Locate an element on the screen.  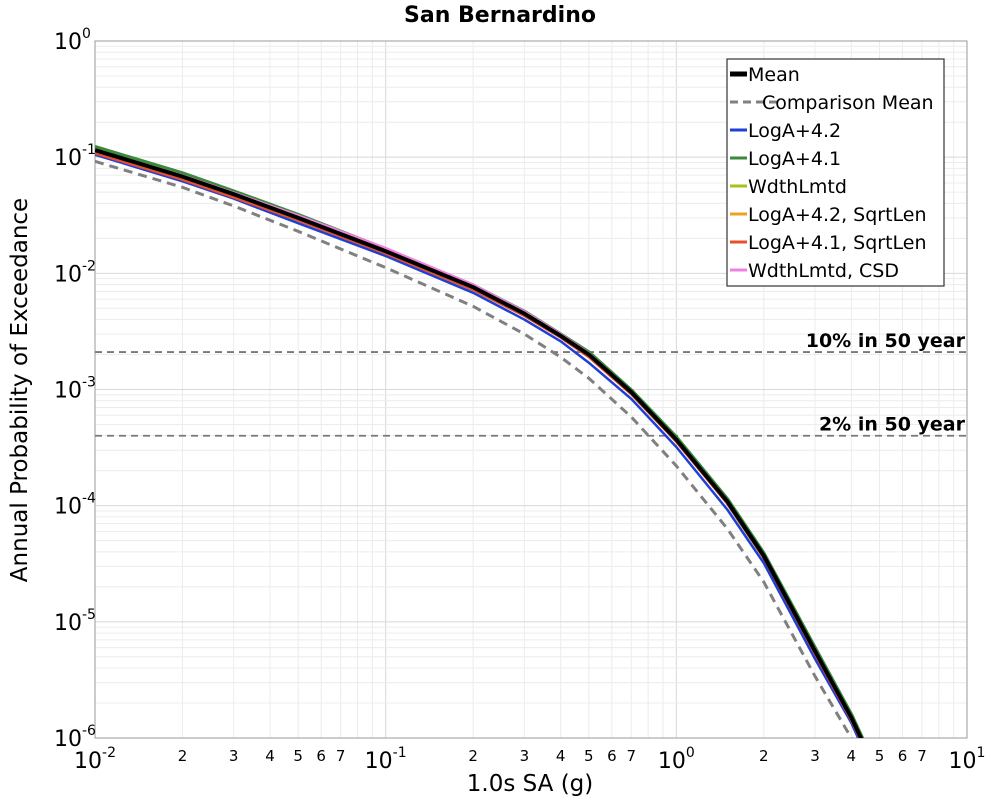
reference-line-label: 10% in 50 year is located at coordinates (886, 341).